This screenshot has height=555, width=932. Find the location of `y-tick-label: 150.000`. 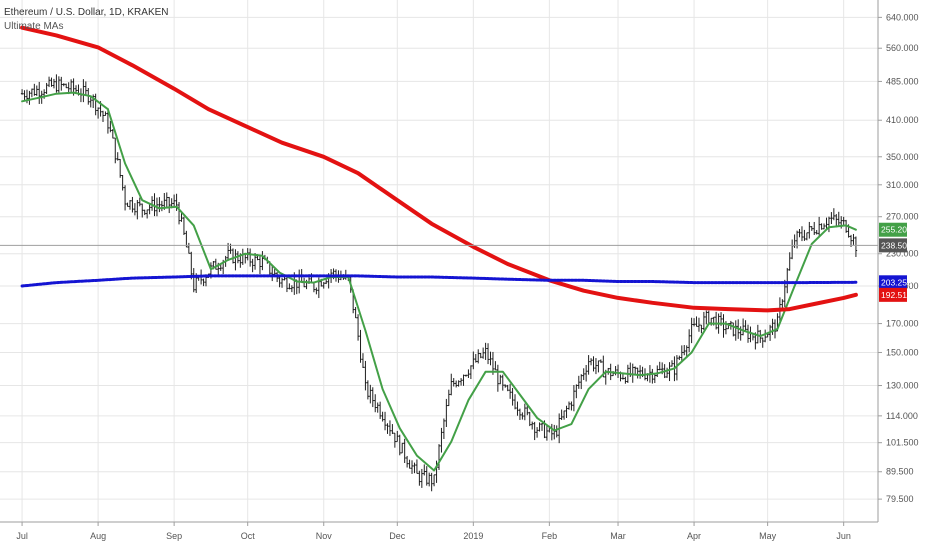

y-tick-label: 150.000 is located at coordinates (902, 352).